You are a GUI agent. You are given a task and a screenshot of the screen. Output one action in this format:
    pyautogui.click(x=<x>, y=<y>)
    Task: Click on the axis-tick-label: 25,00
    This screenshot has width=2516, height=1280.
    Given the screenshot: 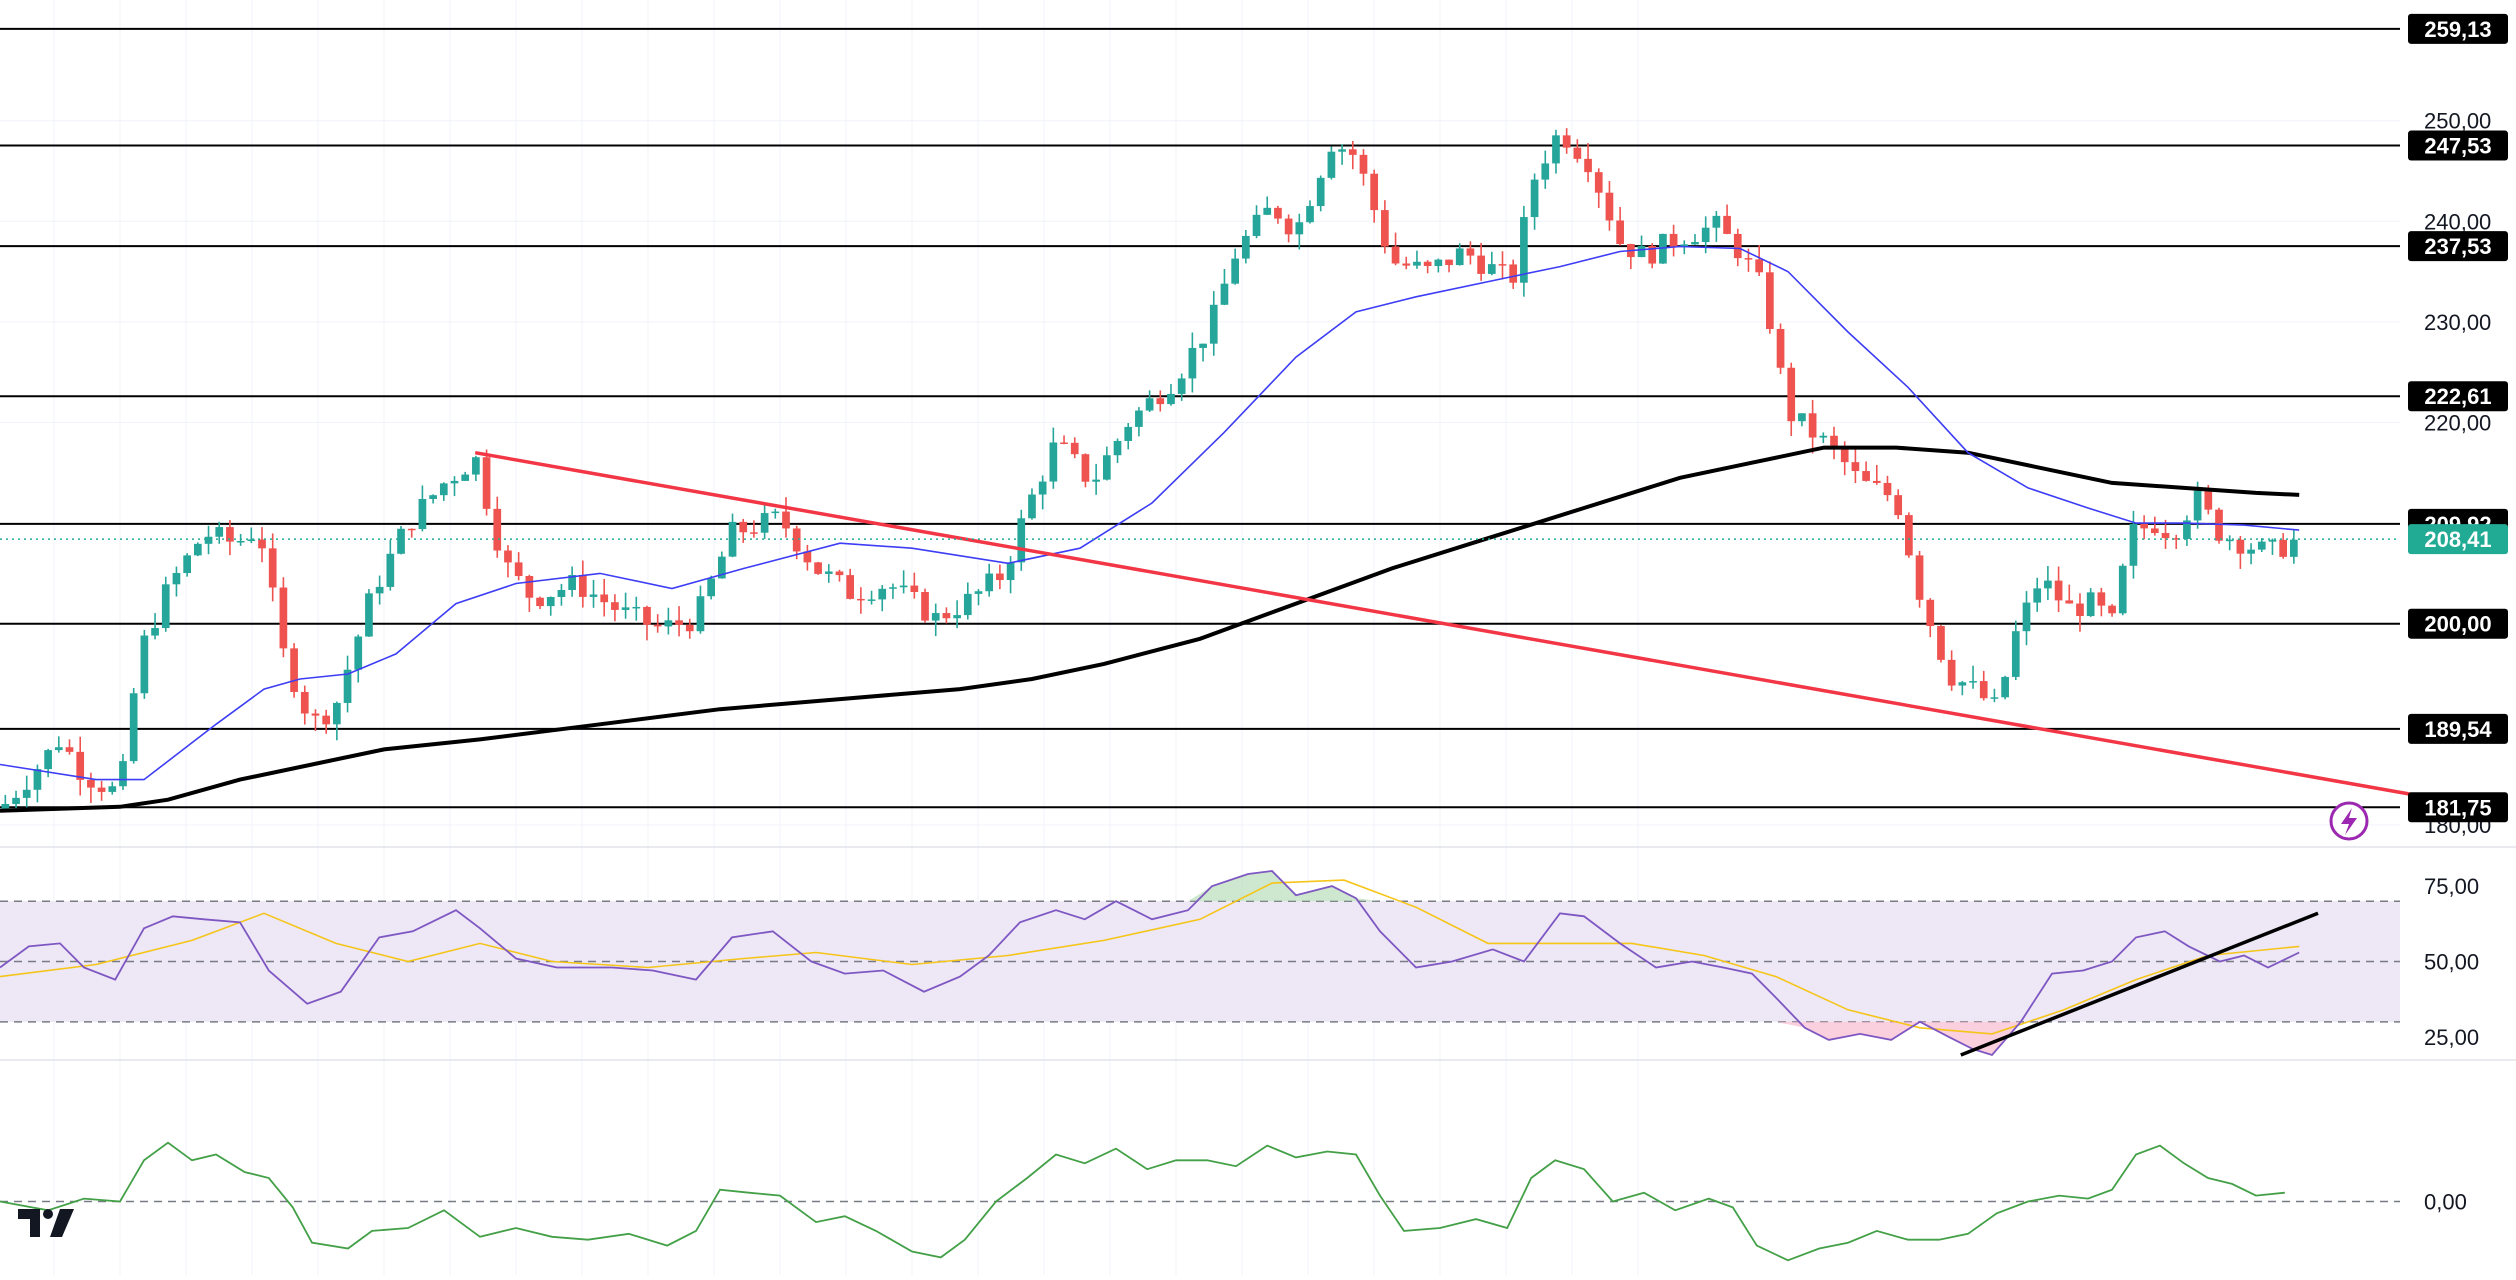 What is the action you would take?
    pyautogui.click(x=2451, y=1037)
    